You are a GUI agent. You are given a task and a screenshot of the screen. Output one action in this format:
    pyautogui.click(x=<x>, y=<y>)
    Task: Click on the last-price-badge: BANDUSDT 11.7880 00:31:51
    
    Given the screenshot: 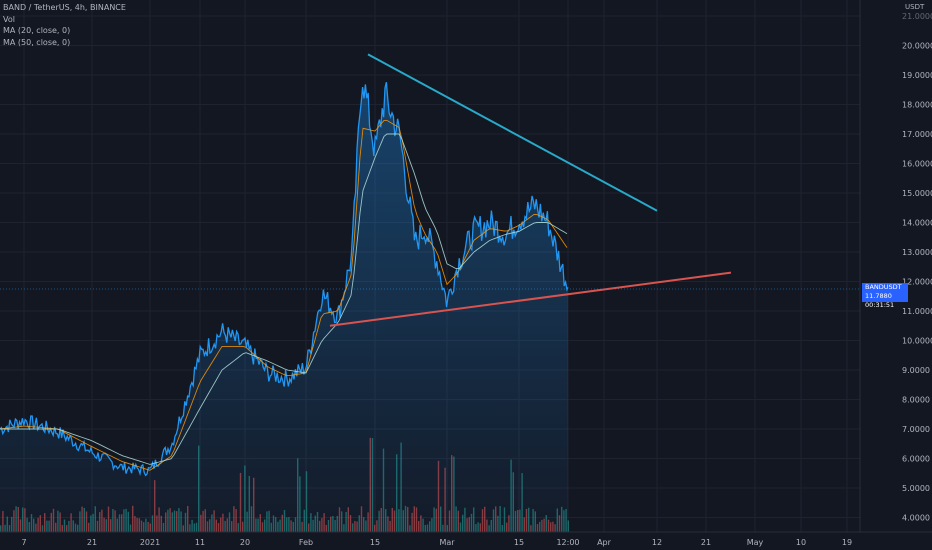 What is the action you would take?
    pyautogui.click(x=885, y=296)
    